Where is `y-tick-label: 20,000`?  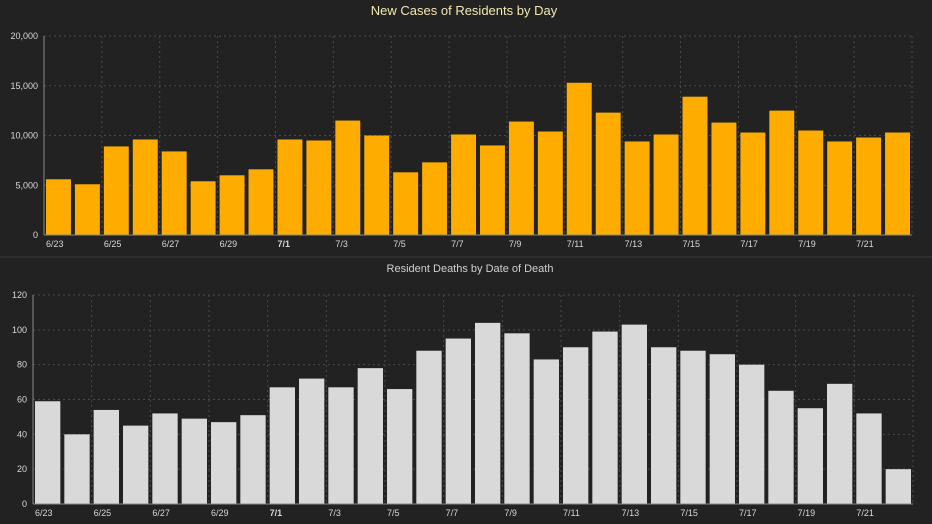
y-tick-label: 20,000 is located at coordinates (24, 36).